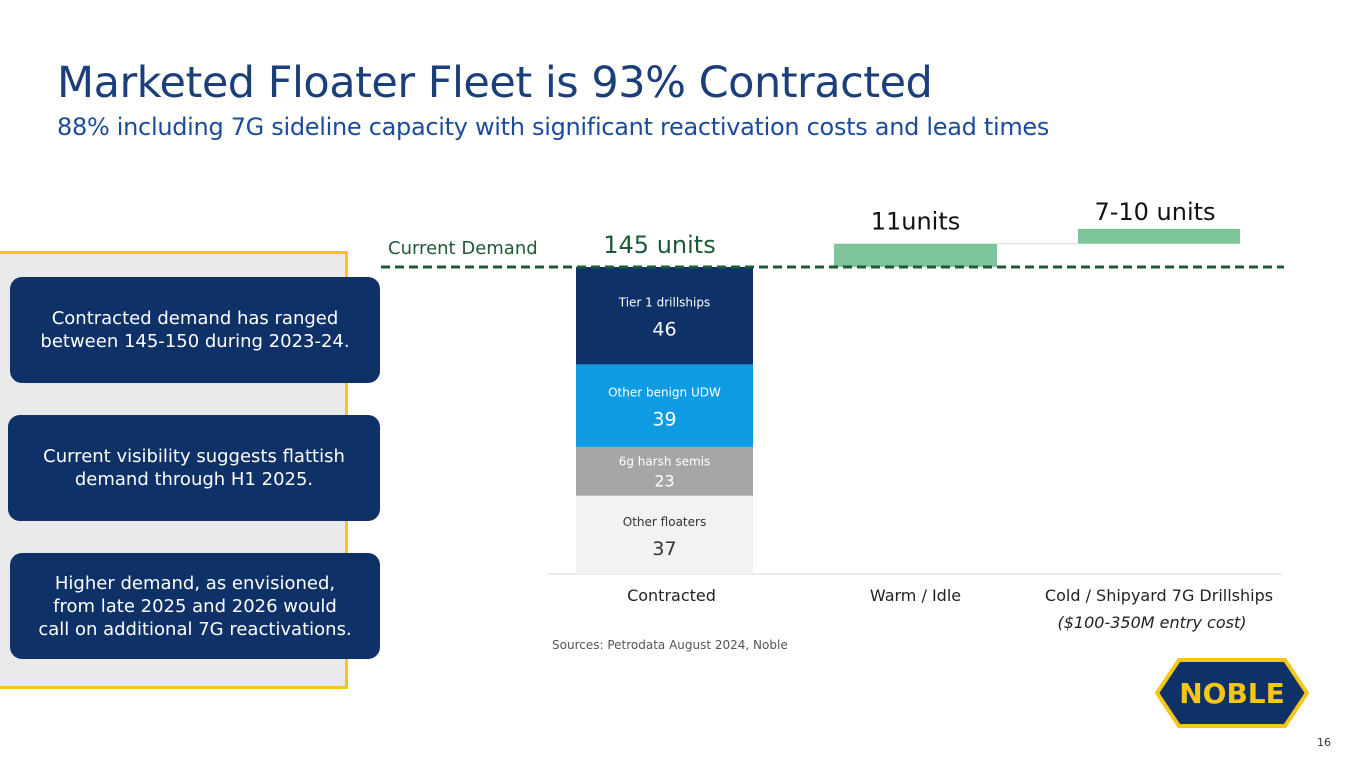 The height and width of the screenshot is (768, 1365). Describe the element at coordinates (664, 405) in the screenshot. I see `bar-segment-other-benign-udw` at that location.